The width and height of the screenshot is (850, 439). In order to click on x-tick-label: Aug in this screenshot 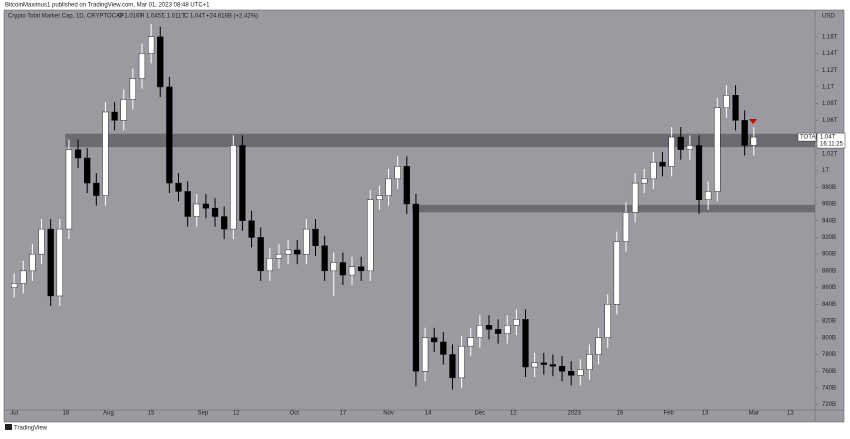, I will do `click(108, 414)`.